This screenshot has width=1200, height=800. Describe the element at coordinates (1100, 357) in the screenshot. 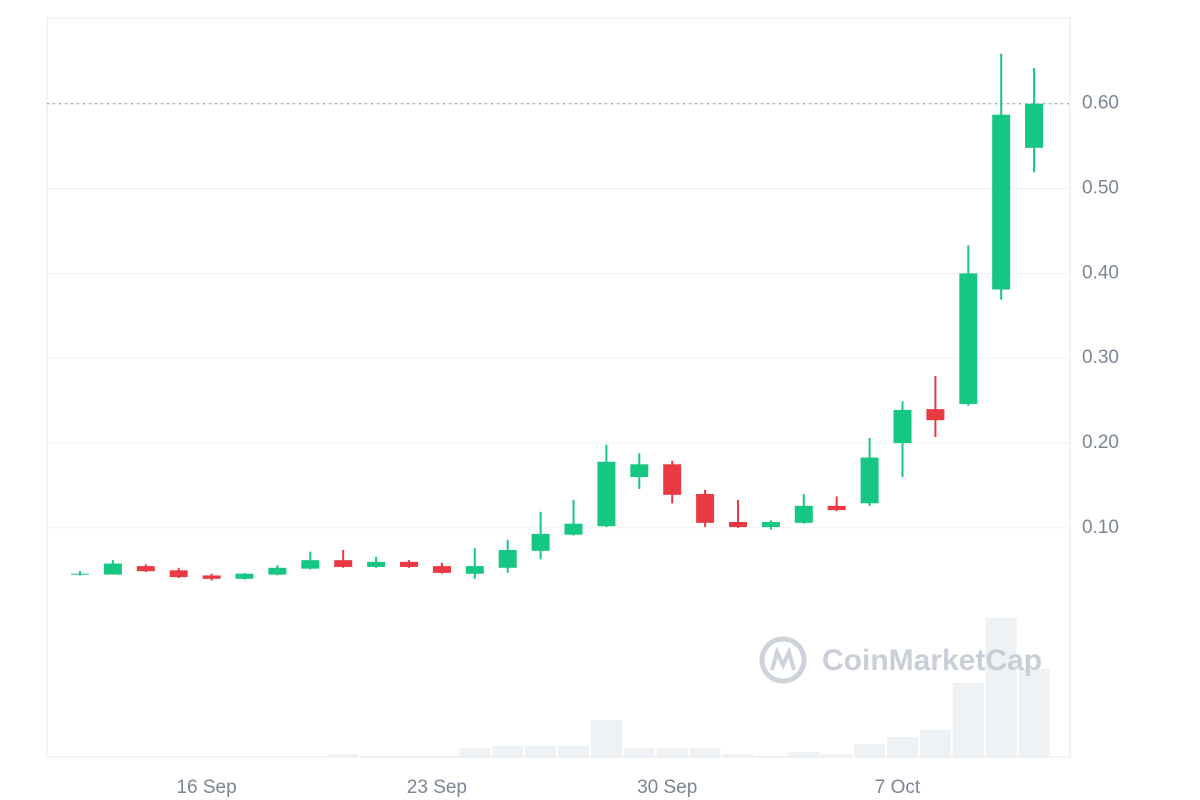

I see `y-tick-label: 0.30` at that location.